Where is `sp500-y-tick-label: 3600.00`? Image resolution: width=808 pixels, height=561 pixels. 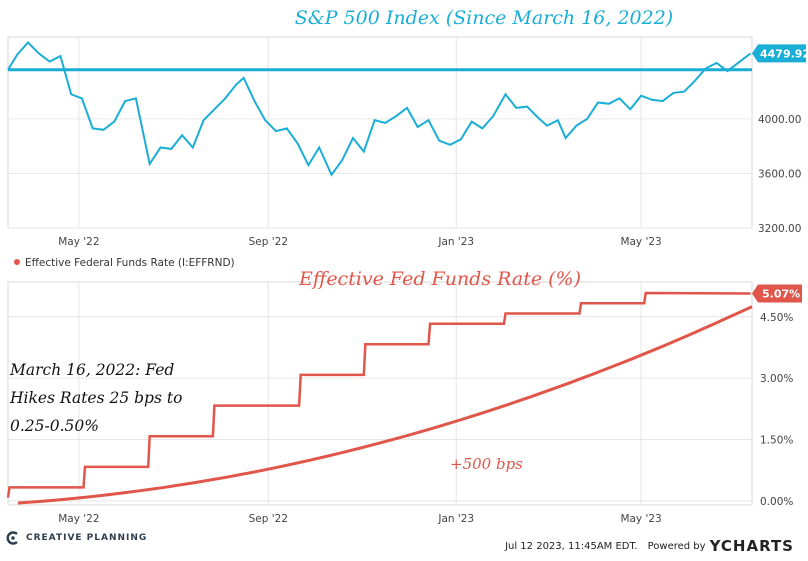
sp500-y-tick-label: 3600.00 is located at coordinates (779, 174).